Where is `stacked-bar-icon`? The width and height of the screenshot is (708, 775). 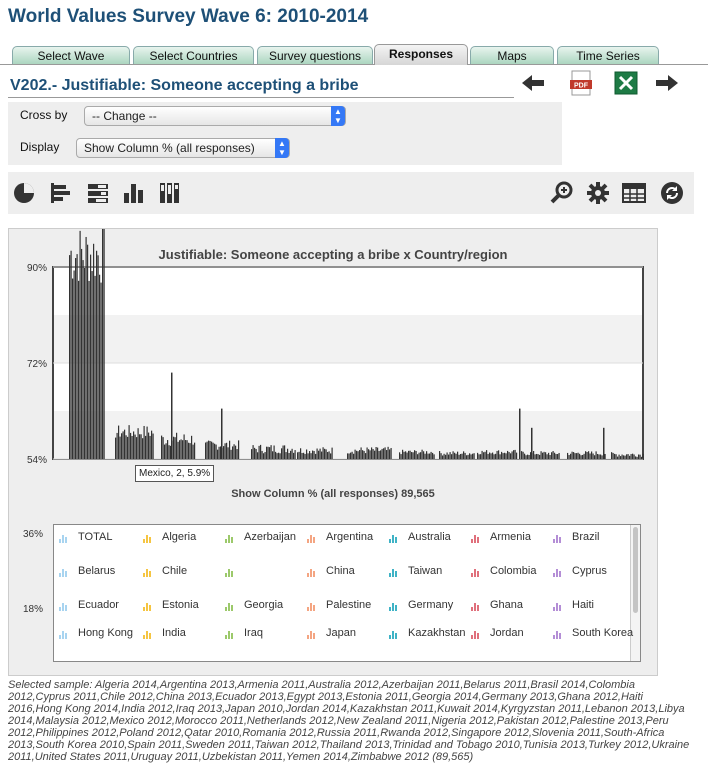 stacked-bar-icon is located at coordinates (98, 193).